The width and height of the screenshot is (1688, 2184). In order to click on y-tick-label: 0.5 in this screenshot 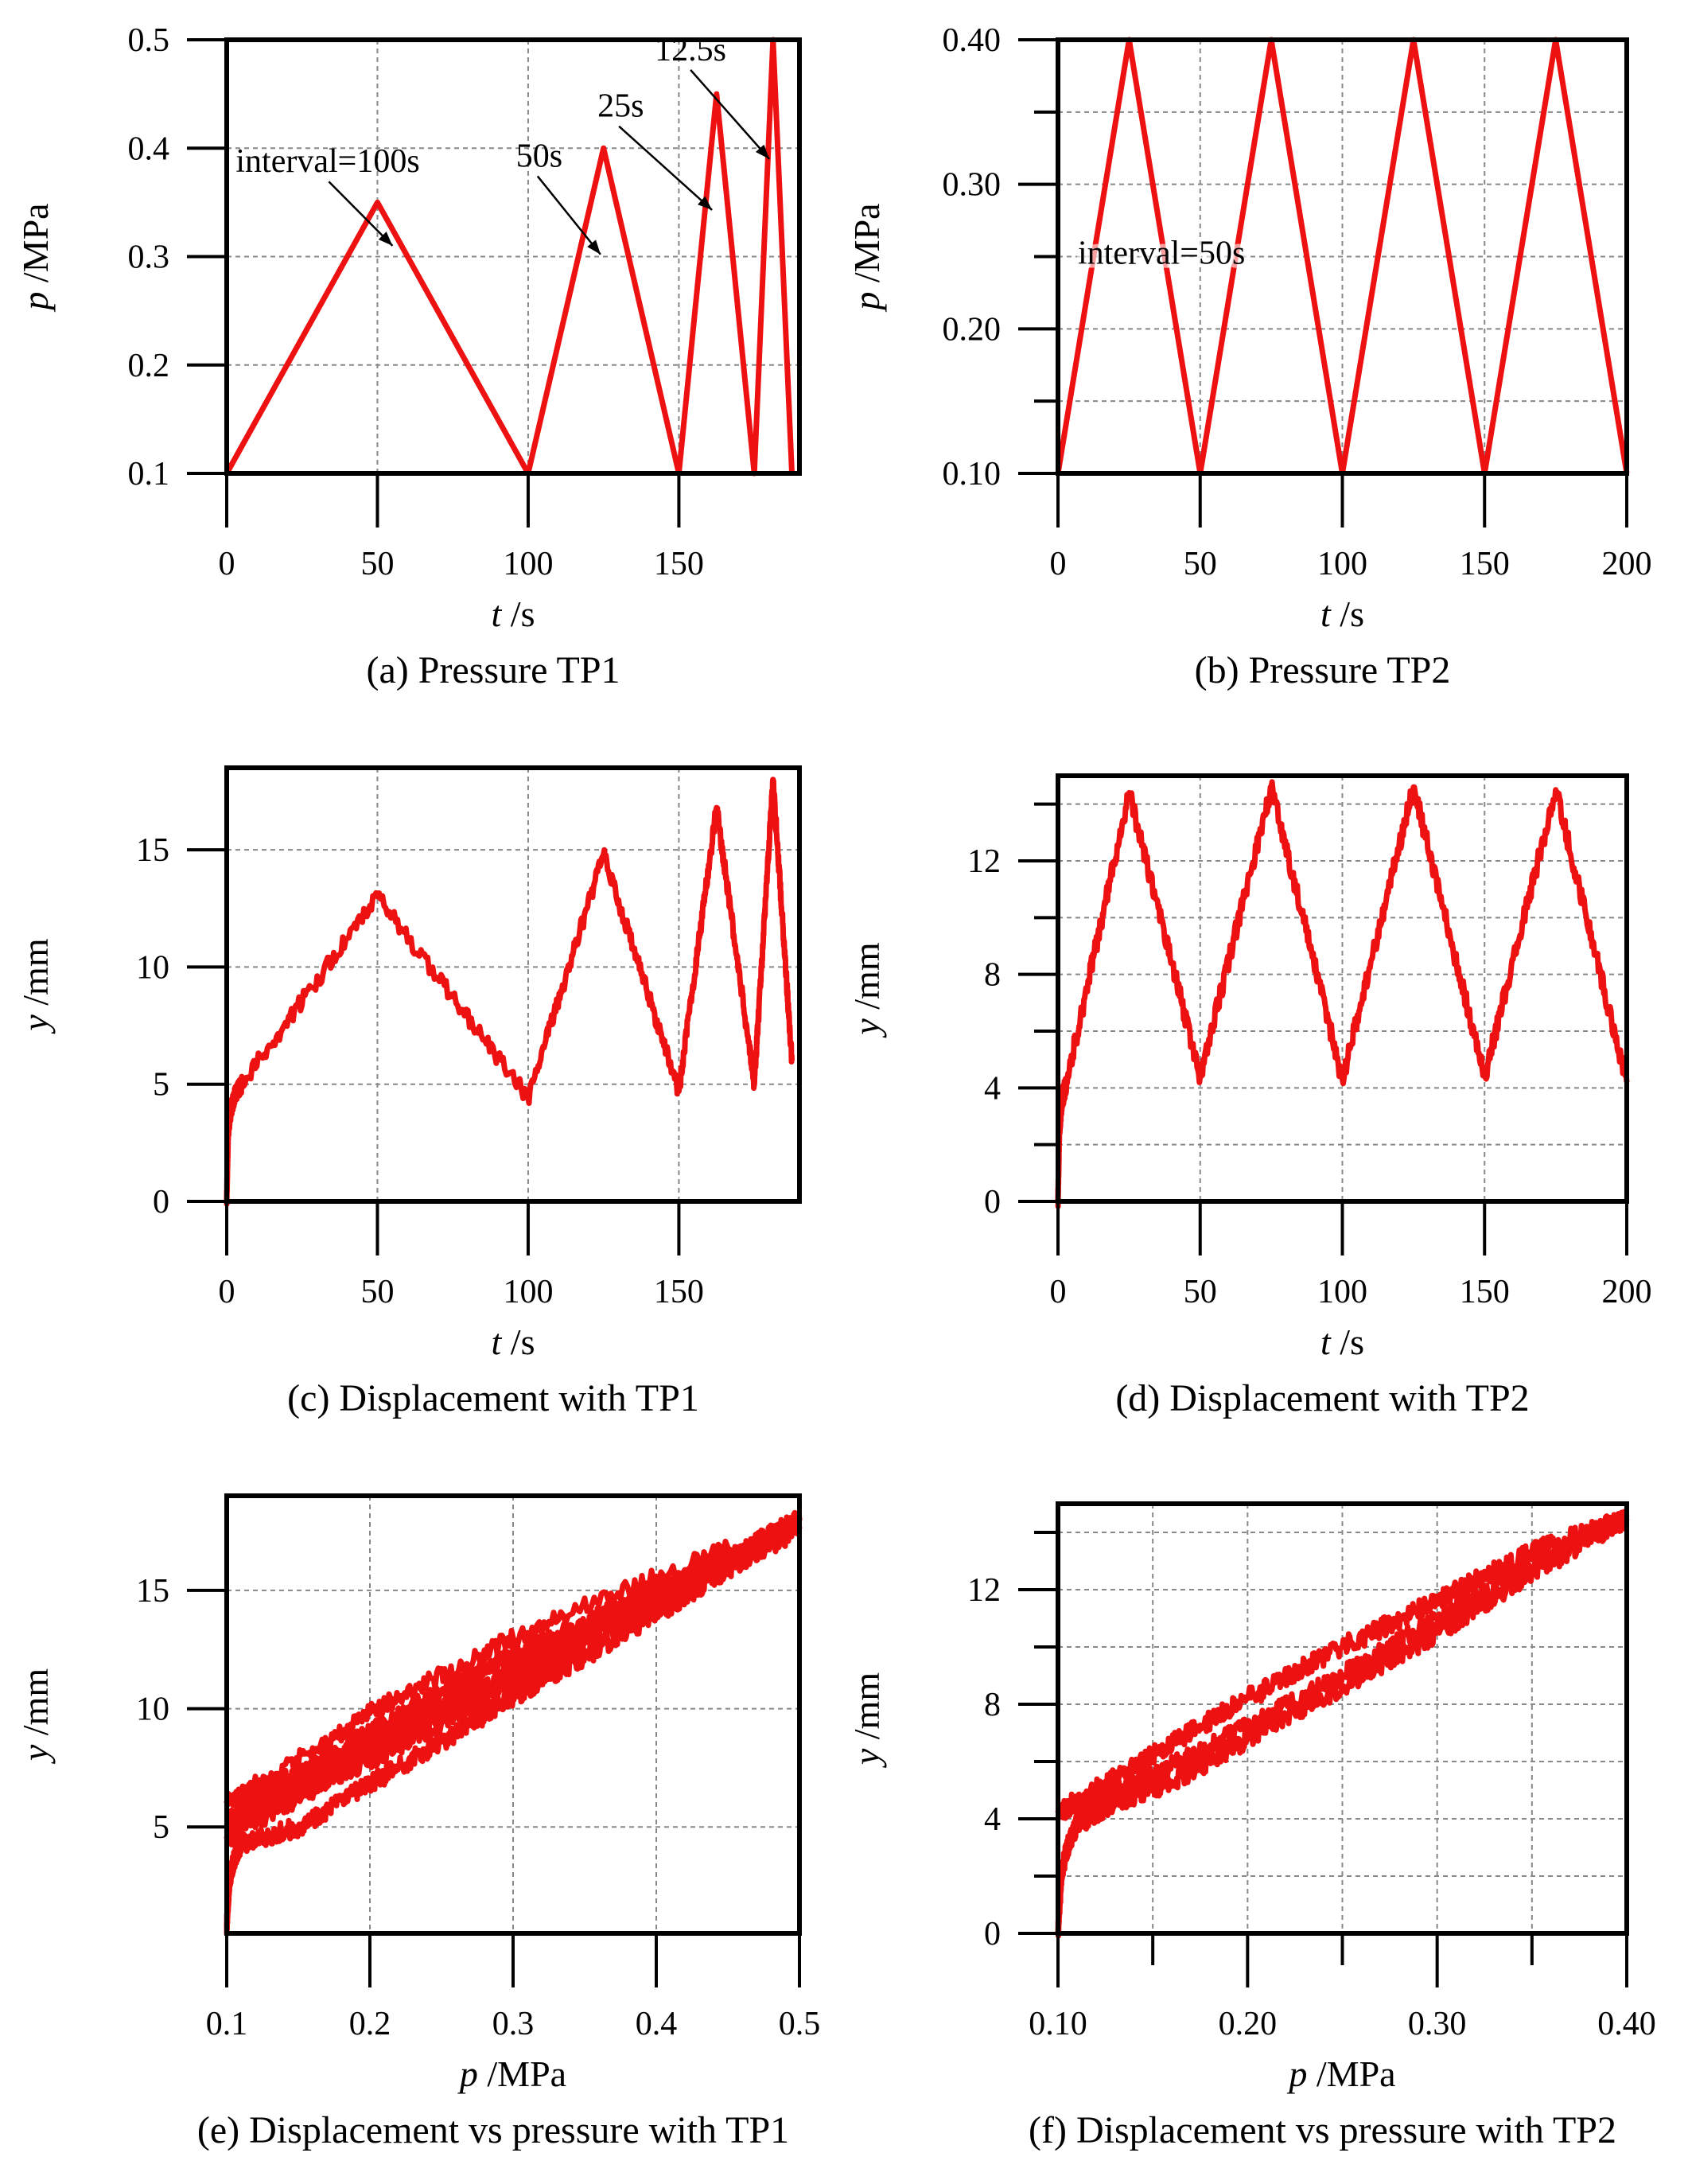, I will do `click(149, 40)`.